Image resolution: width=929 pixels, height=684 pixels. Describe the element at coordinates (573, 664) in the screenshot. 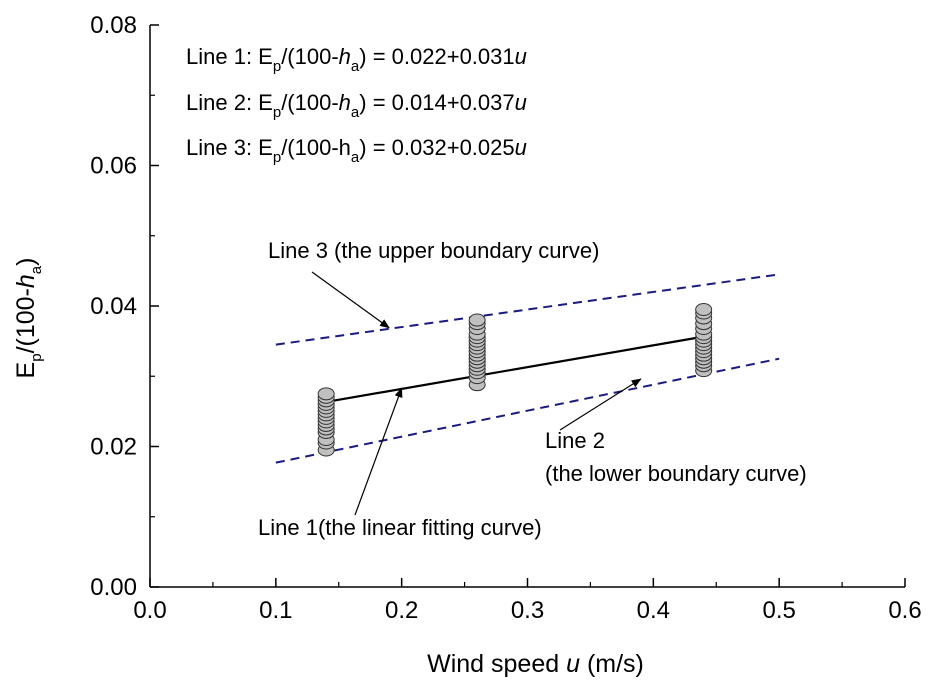

I see `x-axis-title-var: u` at that location.